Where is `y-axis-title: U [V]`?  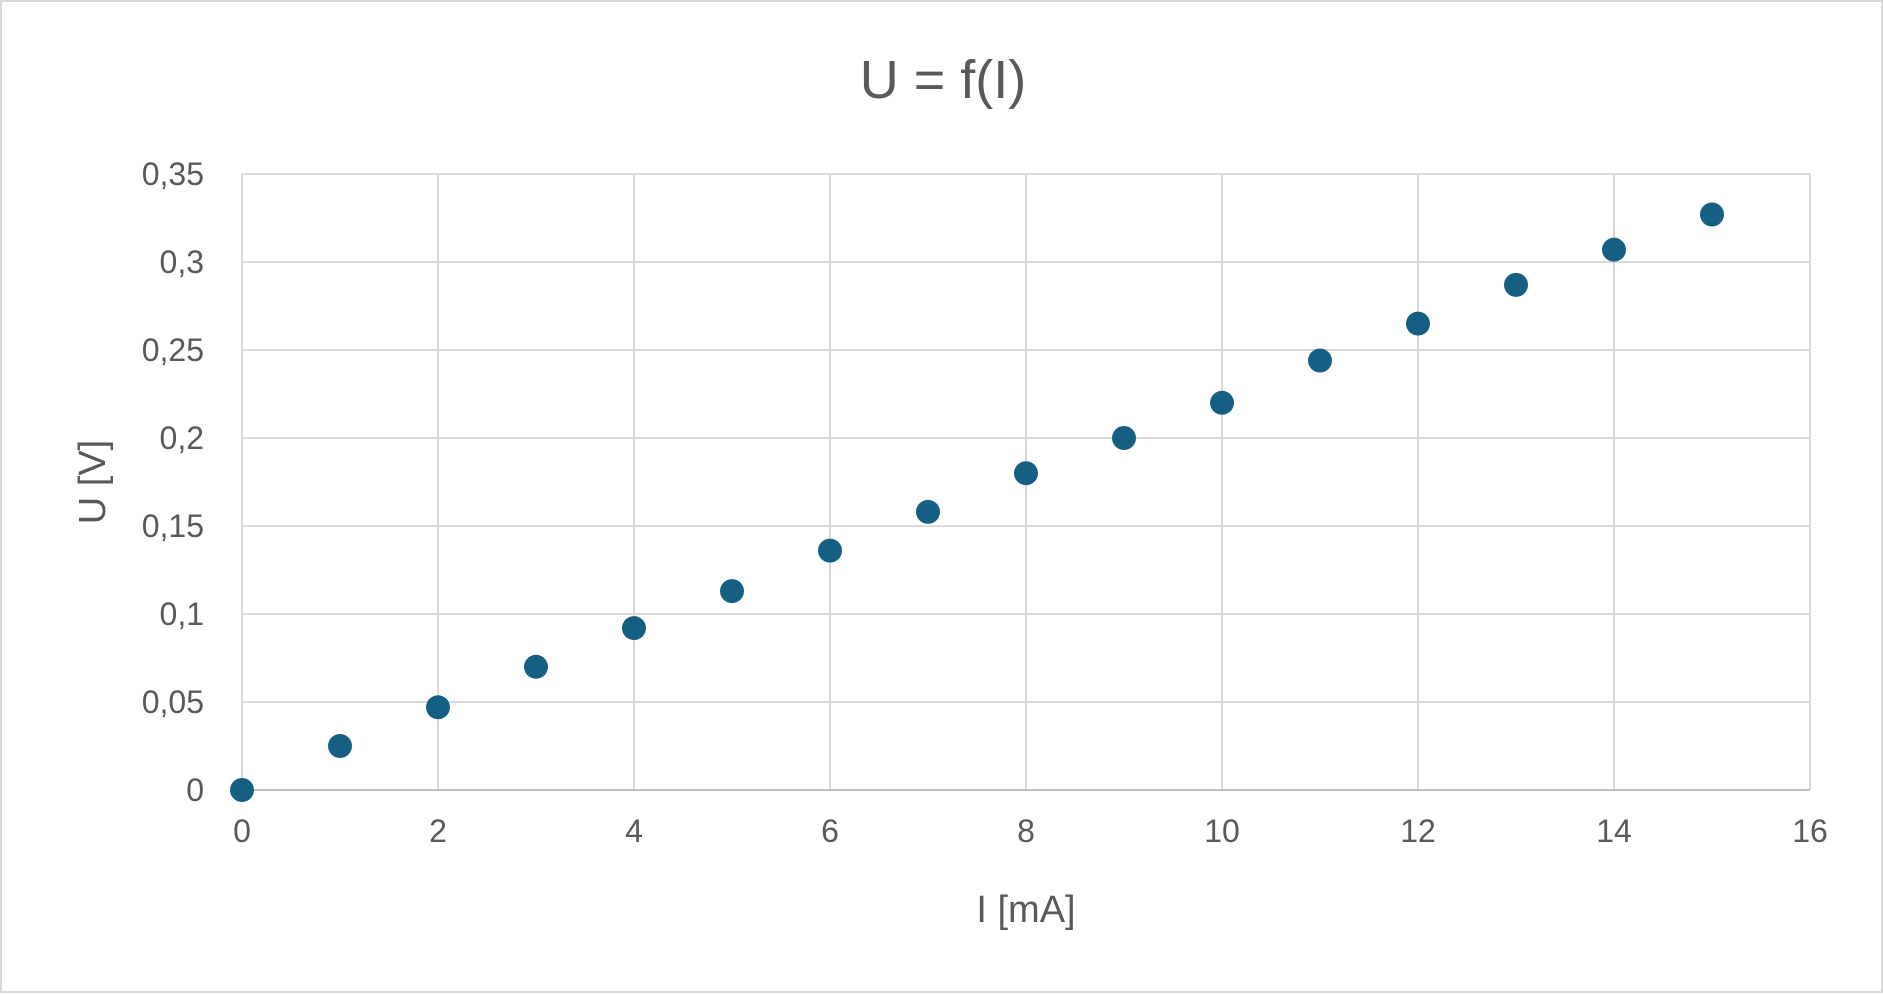 y-axis-title: U [V] is located at coordinates (93, 482).